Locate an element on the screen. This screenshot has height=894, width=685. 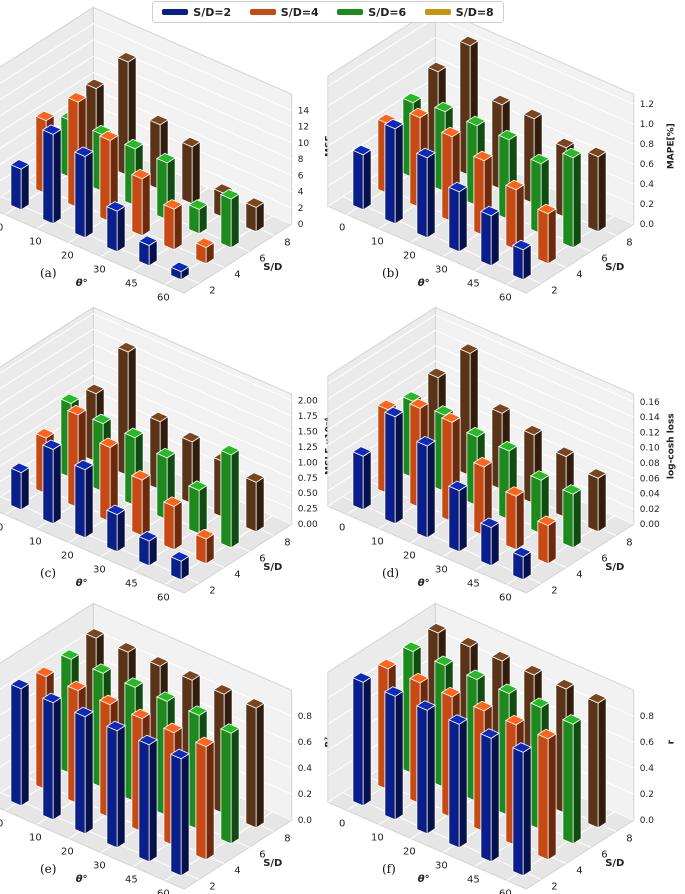
z-tick-label: 14 is located at coordinates (304, 111).